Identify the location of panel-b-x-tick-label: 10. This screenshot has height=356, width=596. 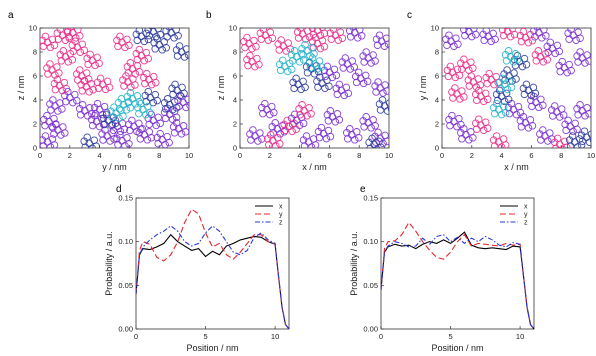
(389, 155).